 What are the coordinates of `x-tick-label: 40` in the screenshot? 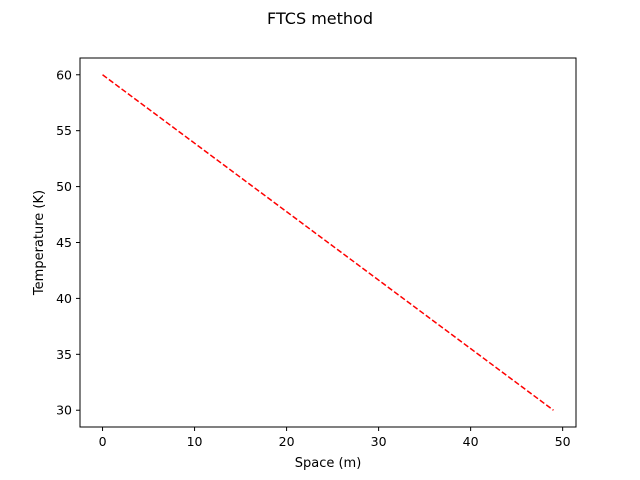 It's located at (471, 441).